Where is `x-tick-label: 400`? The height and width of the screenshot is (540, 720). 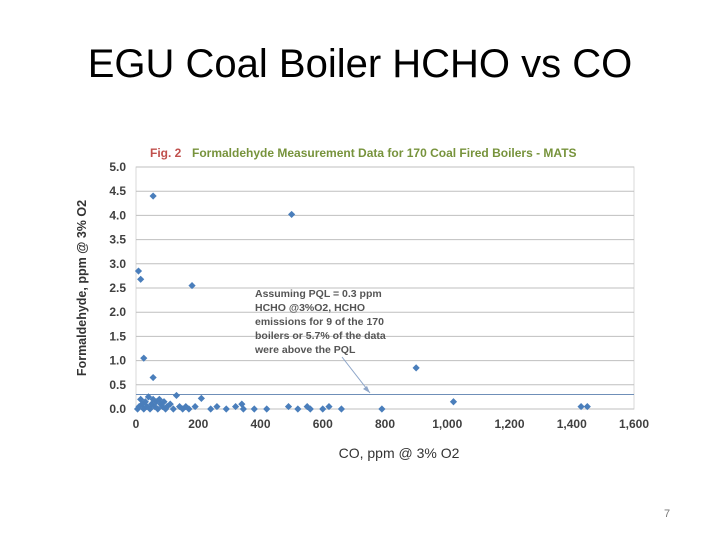
x-tick-label: 400 is located at coordinates (260, 424).